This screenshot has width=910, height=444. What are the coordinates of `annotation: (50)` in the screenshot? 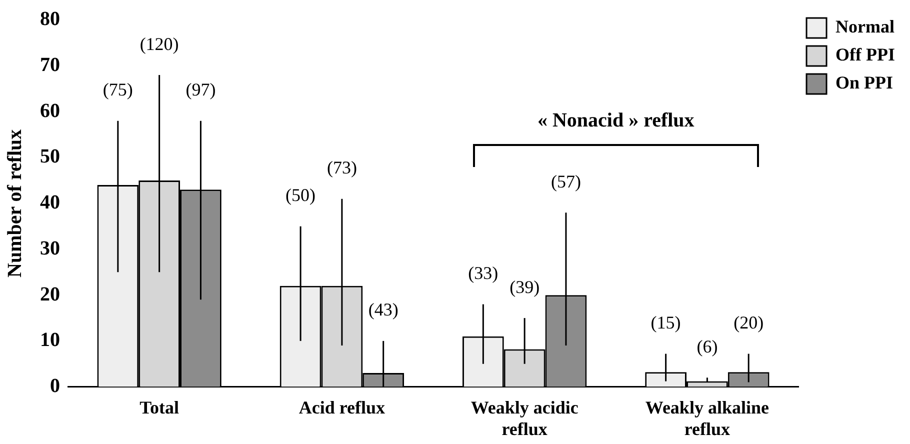 It's located at (301, 195).